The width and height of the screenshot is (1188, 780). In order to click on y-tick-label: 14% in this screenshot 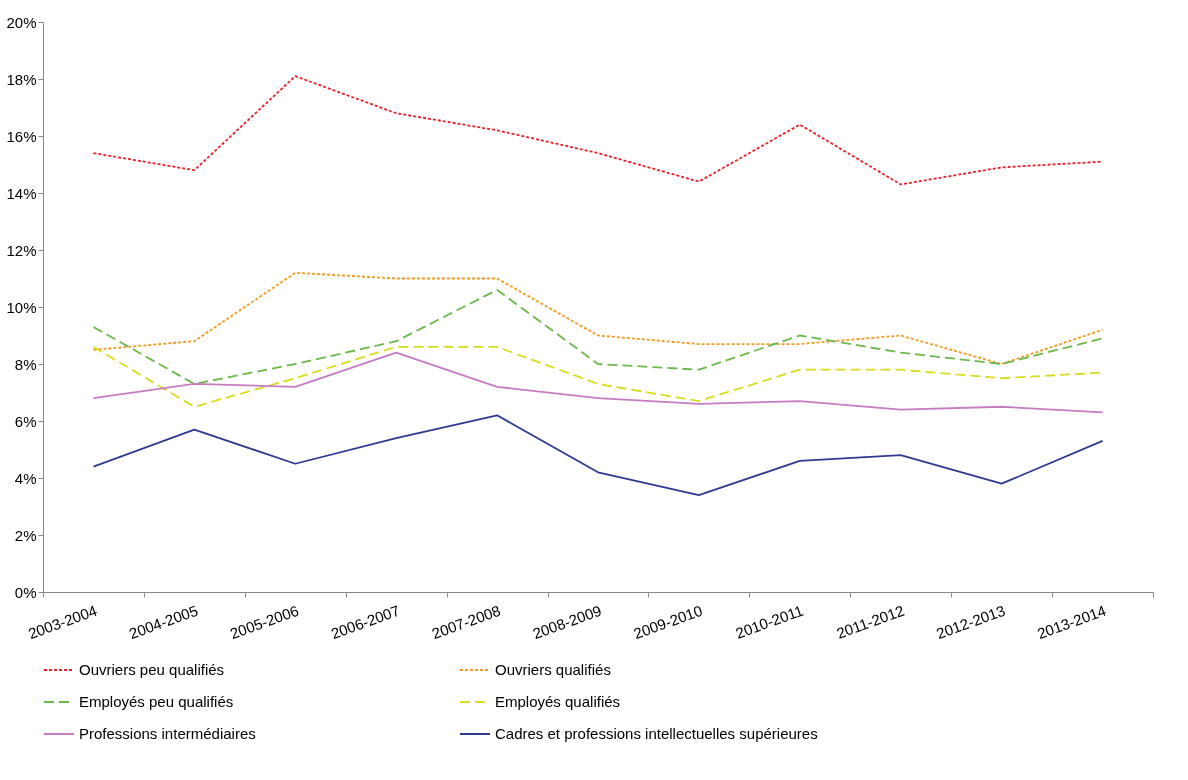, I will do `click(21, 193)`.